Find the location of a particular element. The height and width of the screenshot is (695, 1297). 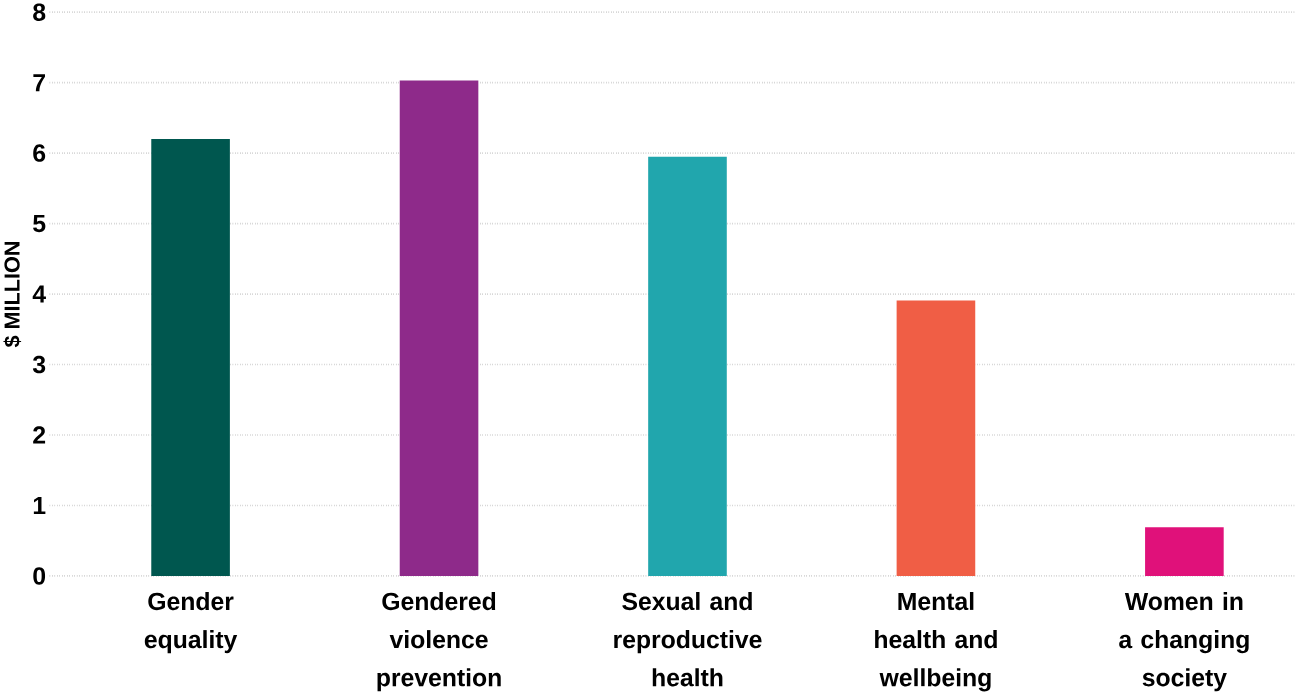

x-tick-label: Sexual and reproductive health is located at coordinates (688, 639).